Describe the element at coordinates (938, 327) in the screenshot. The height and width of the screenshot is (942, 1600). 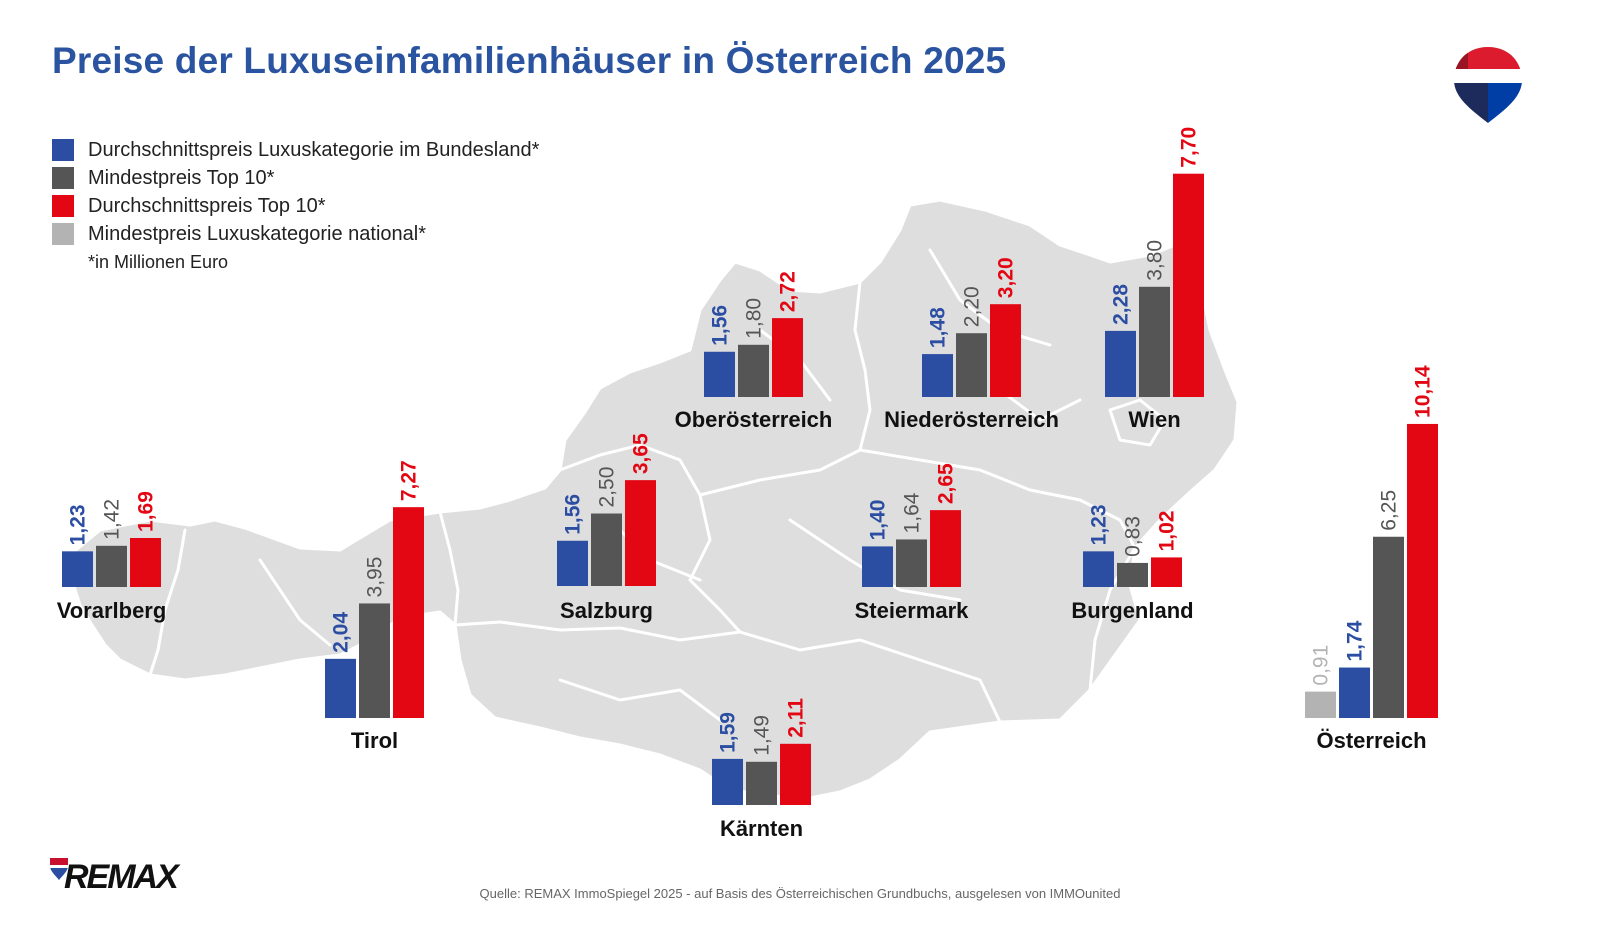
I see `data-label: 1,48` at that location.